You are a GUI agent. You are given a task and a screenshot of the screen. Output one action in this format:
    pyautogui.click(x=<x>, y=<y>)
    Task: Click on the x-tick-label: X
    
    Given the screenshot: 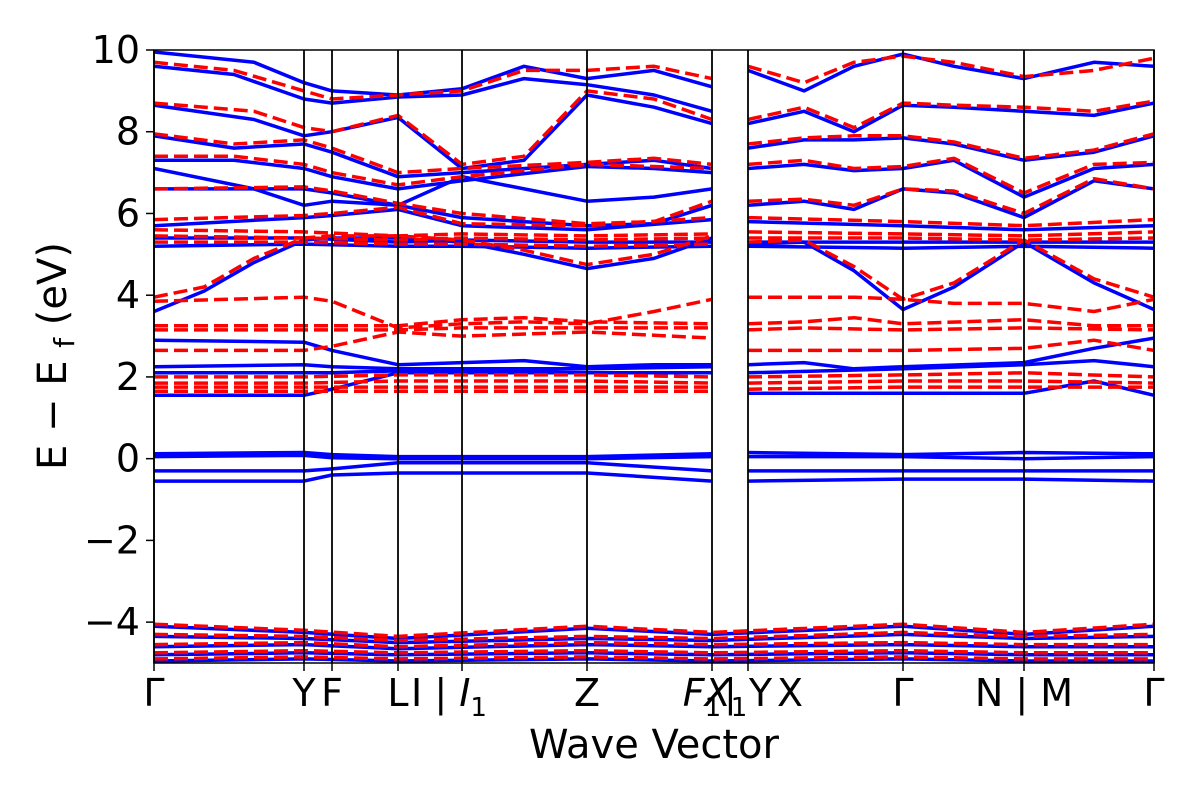 What is the action you would take?
    pyautogui.click(x=790, y=693)
    